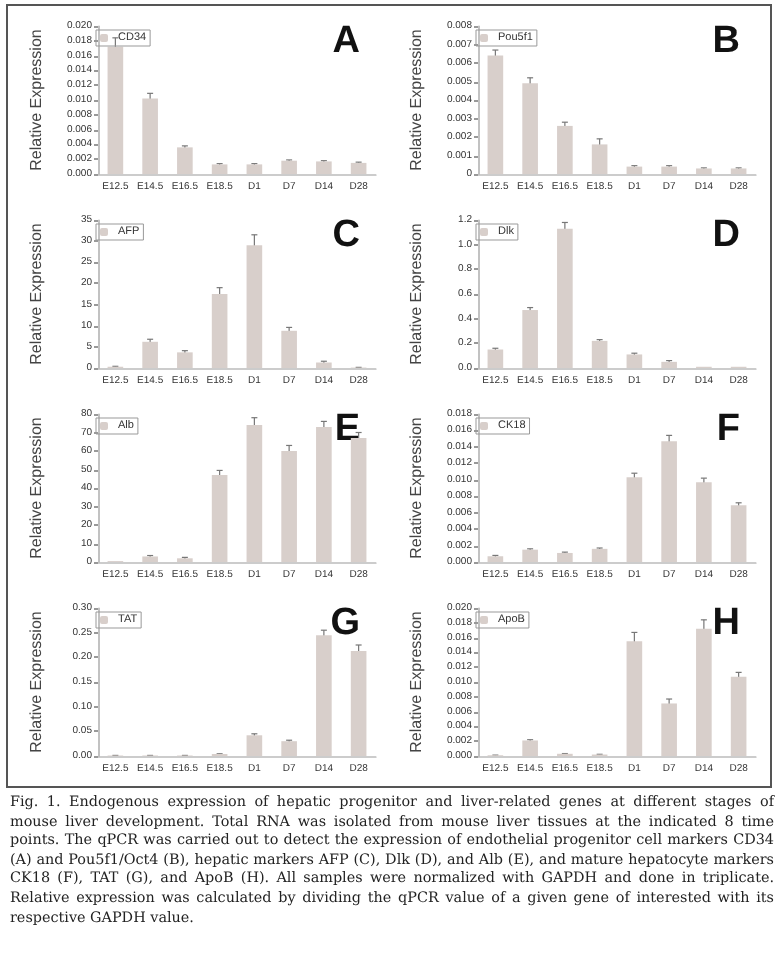  Describe the element at coordinates (726, 41) in the screenshot. I see `annotation: B` at that location.